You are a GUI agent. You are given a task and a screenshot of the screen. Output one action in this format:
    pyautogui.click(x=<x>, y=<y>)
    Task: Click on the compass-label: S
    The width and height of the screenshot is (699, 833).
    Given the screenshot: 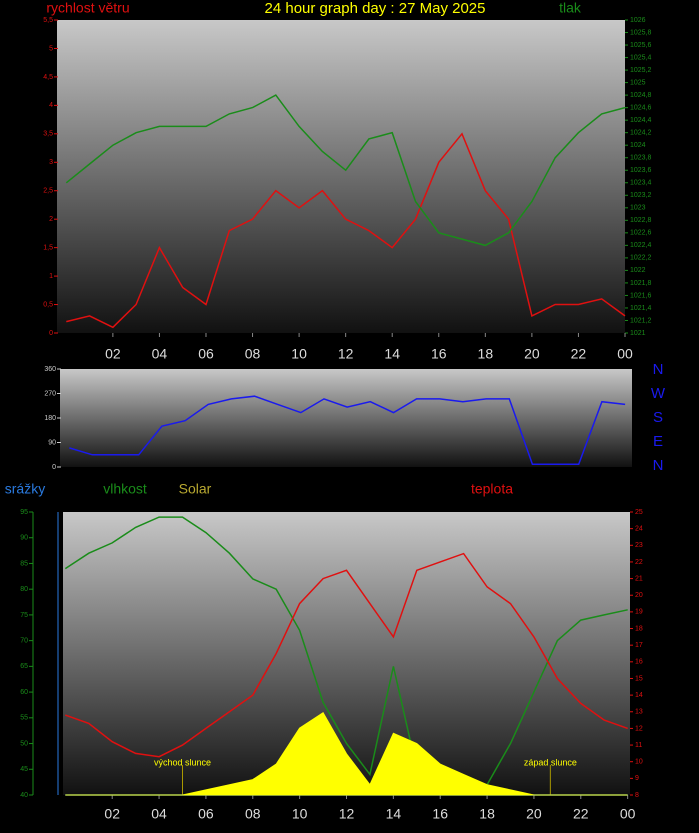 What is the action you would take?
    pyautogui.click(x=658, y=417)
    